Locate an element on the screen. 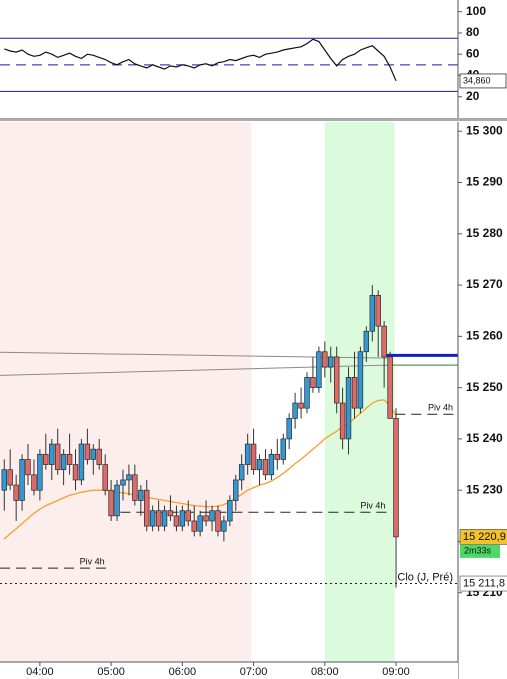 The height and width of the screenshot is (679, 507). x-tick-label: 08:00 is located at coordinates (325, 672).